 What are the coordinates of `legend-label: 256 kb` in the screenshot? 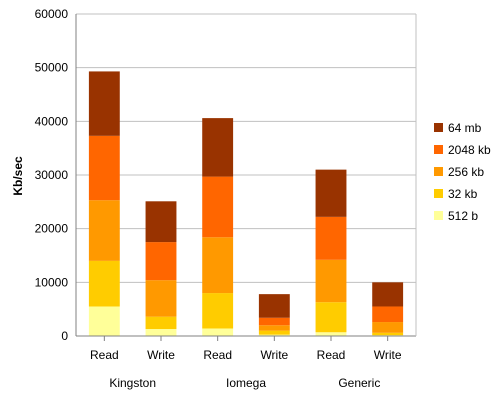 It's located at (466, 172).